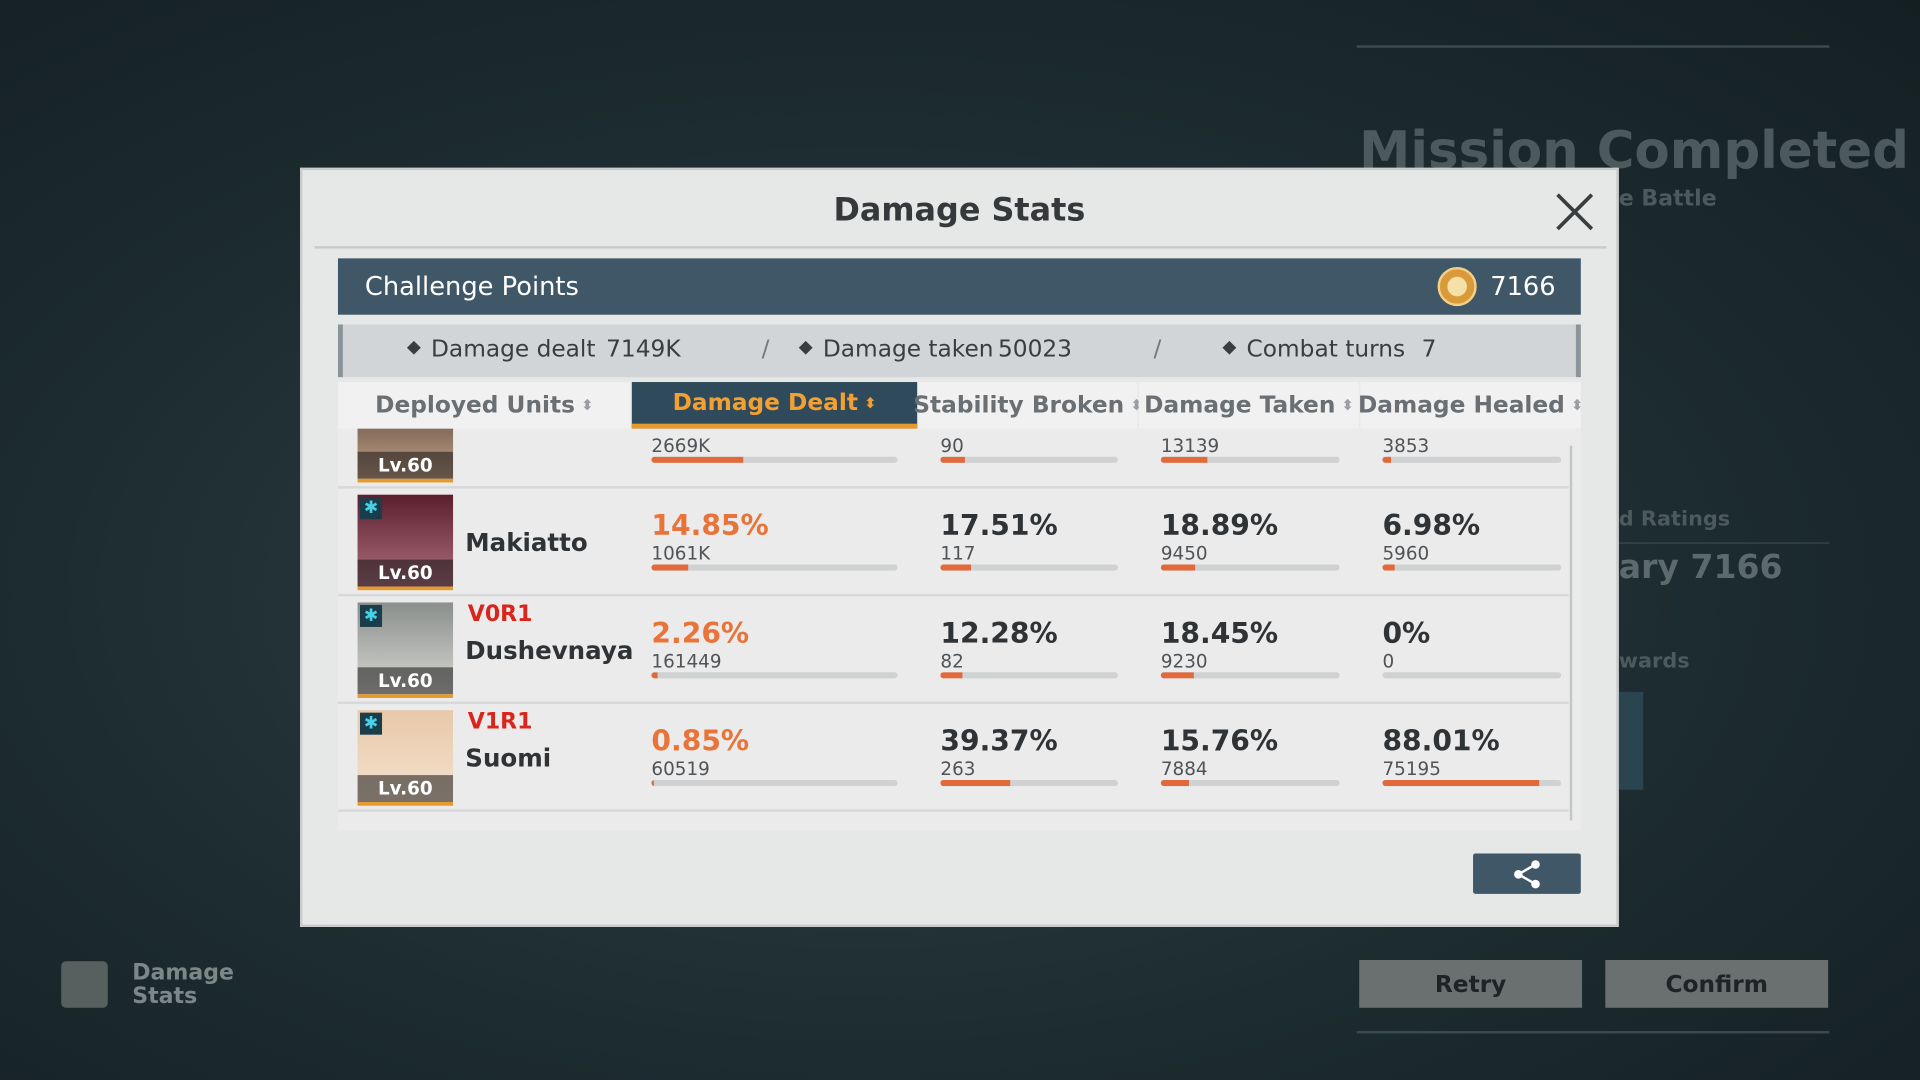 The image size is (1920, 1080). What do you see at coordinates (1674, 519) in the screenshot?
I see `ratings-label: d Ratings` at bounding box center [1674, 519].